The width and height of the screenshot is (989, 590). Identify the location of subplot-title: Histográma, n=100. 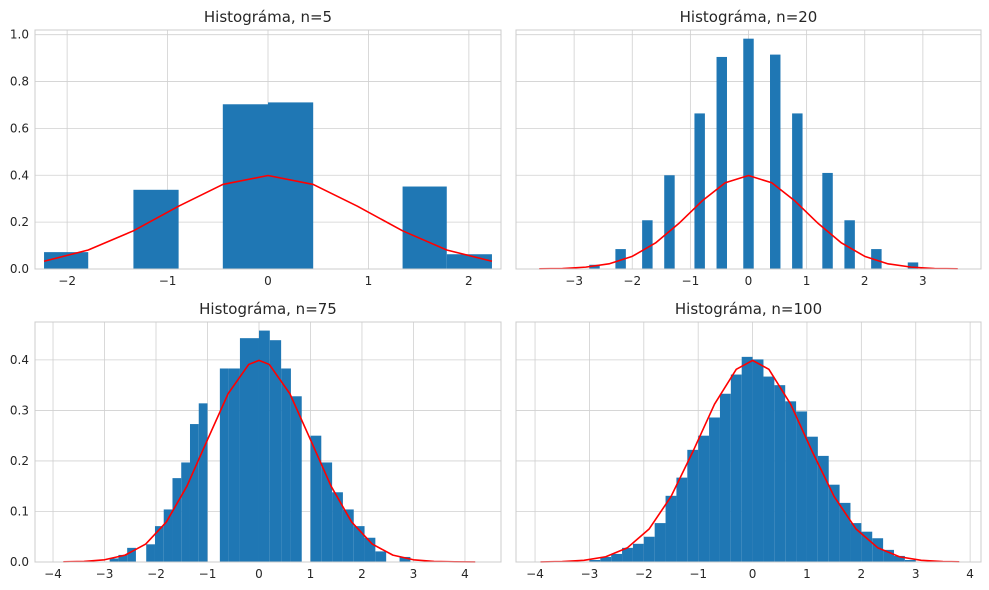
(748, 309).